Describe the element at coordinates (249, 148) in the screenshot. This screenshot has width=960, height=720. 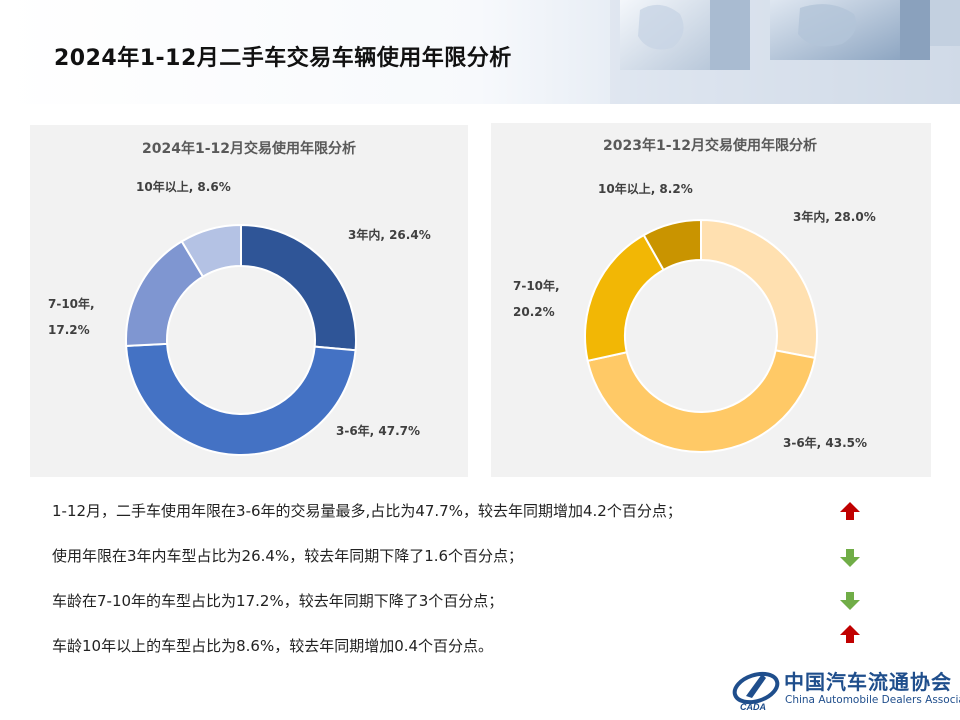
I see `chart-title: 2024年1-12月交易使用年限分析` at that location.